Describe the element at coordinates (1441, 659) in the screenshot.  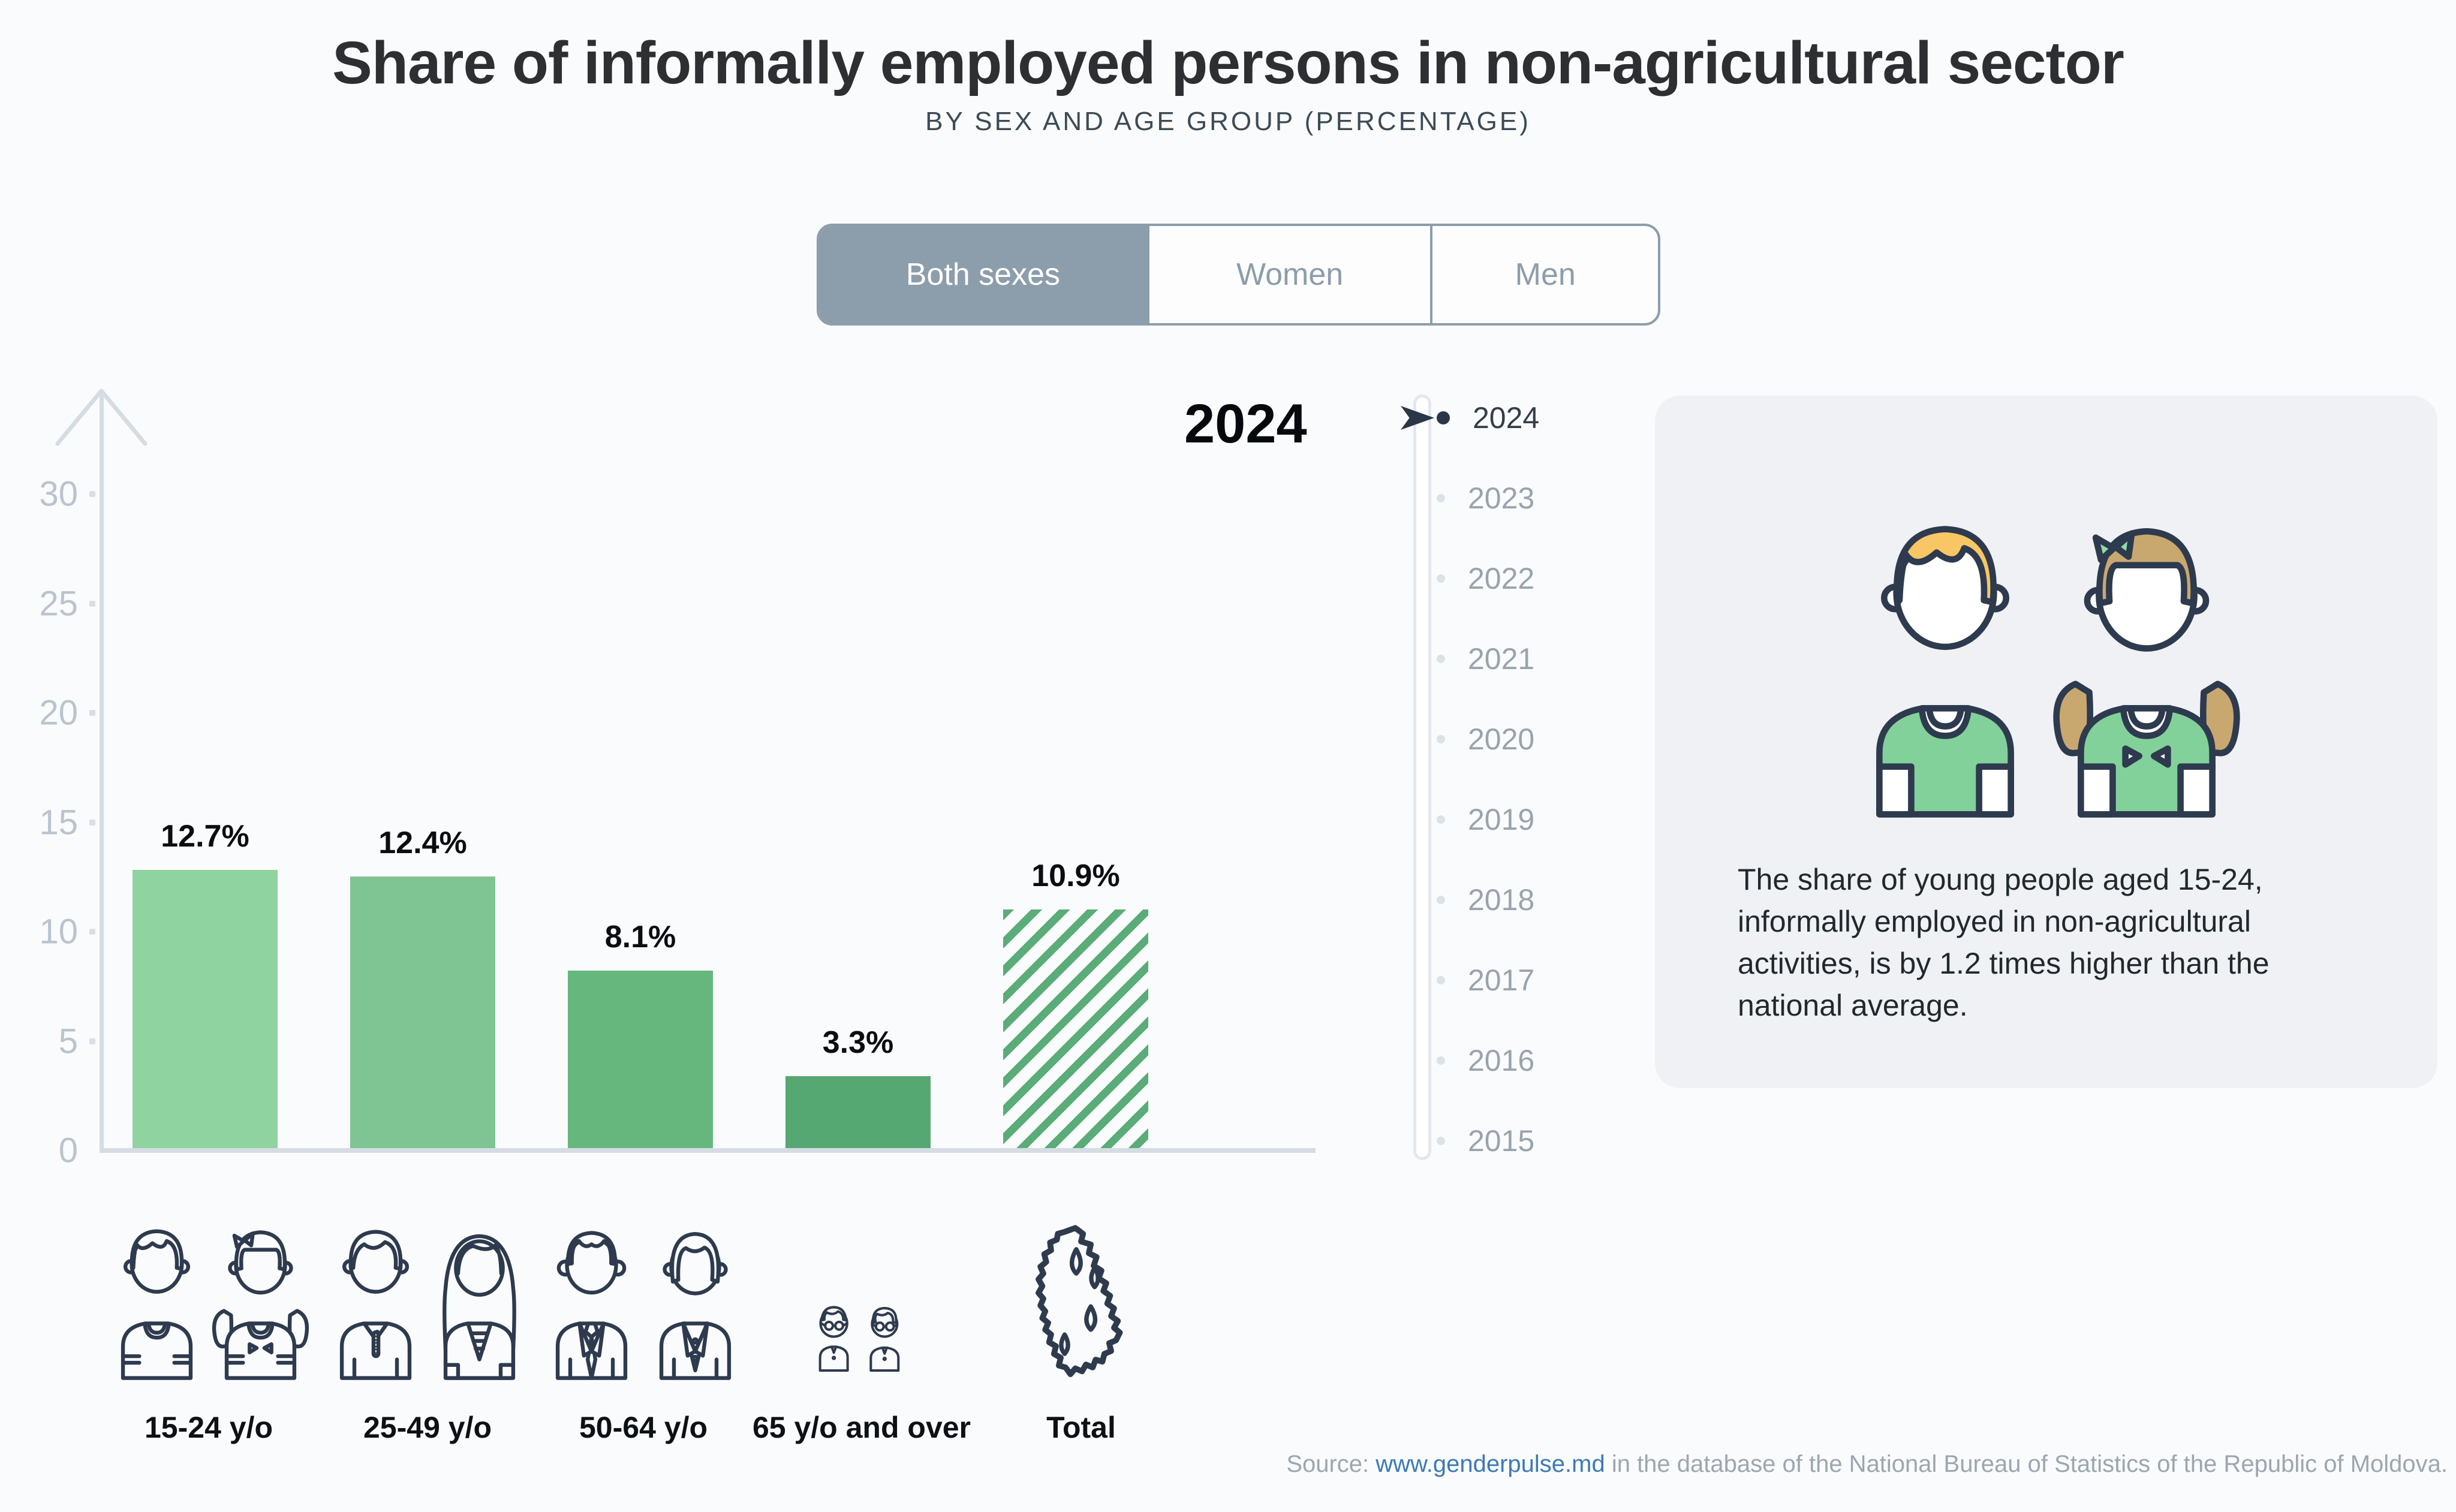
I see `timeline-dot-2021` at that location.